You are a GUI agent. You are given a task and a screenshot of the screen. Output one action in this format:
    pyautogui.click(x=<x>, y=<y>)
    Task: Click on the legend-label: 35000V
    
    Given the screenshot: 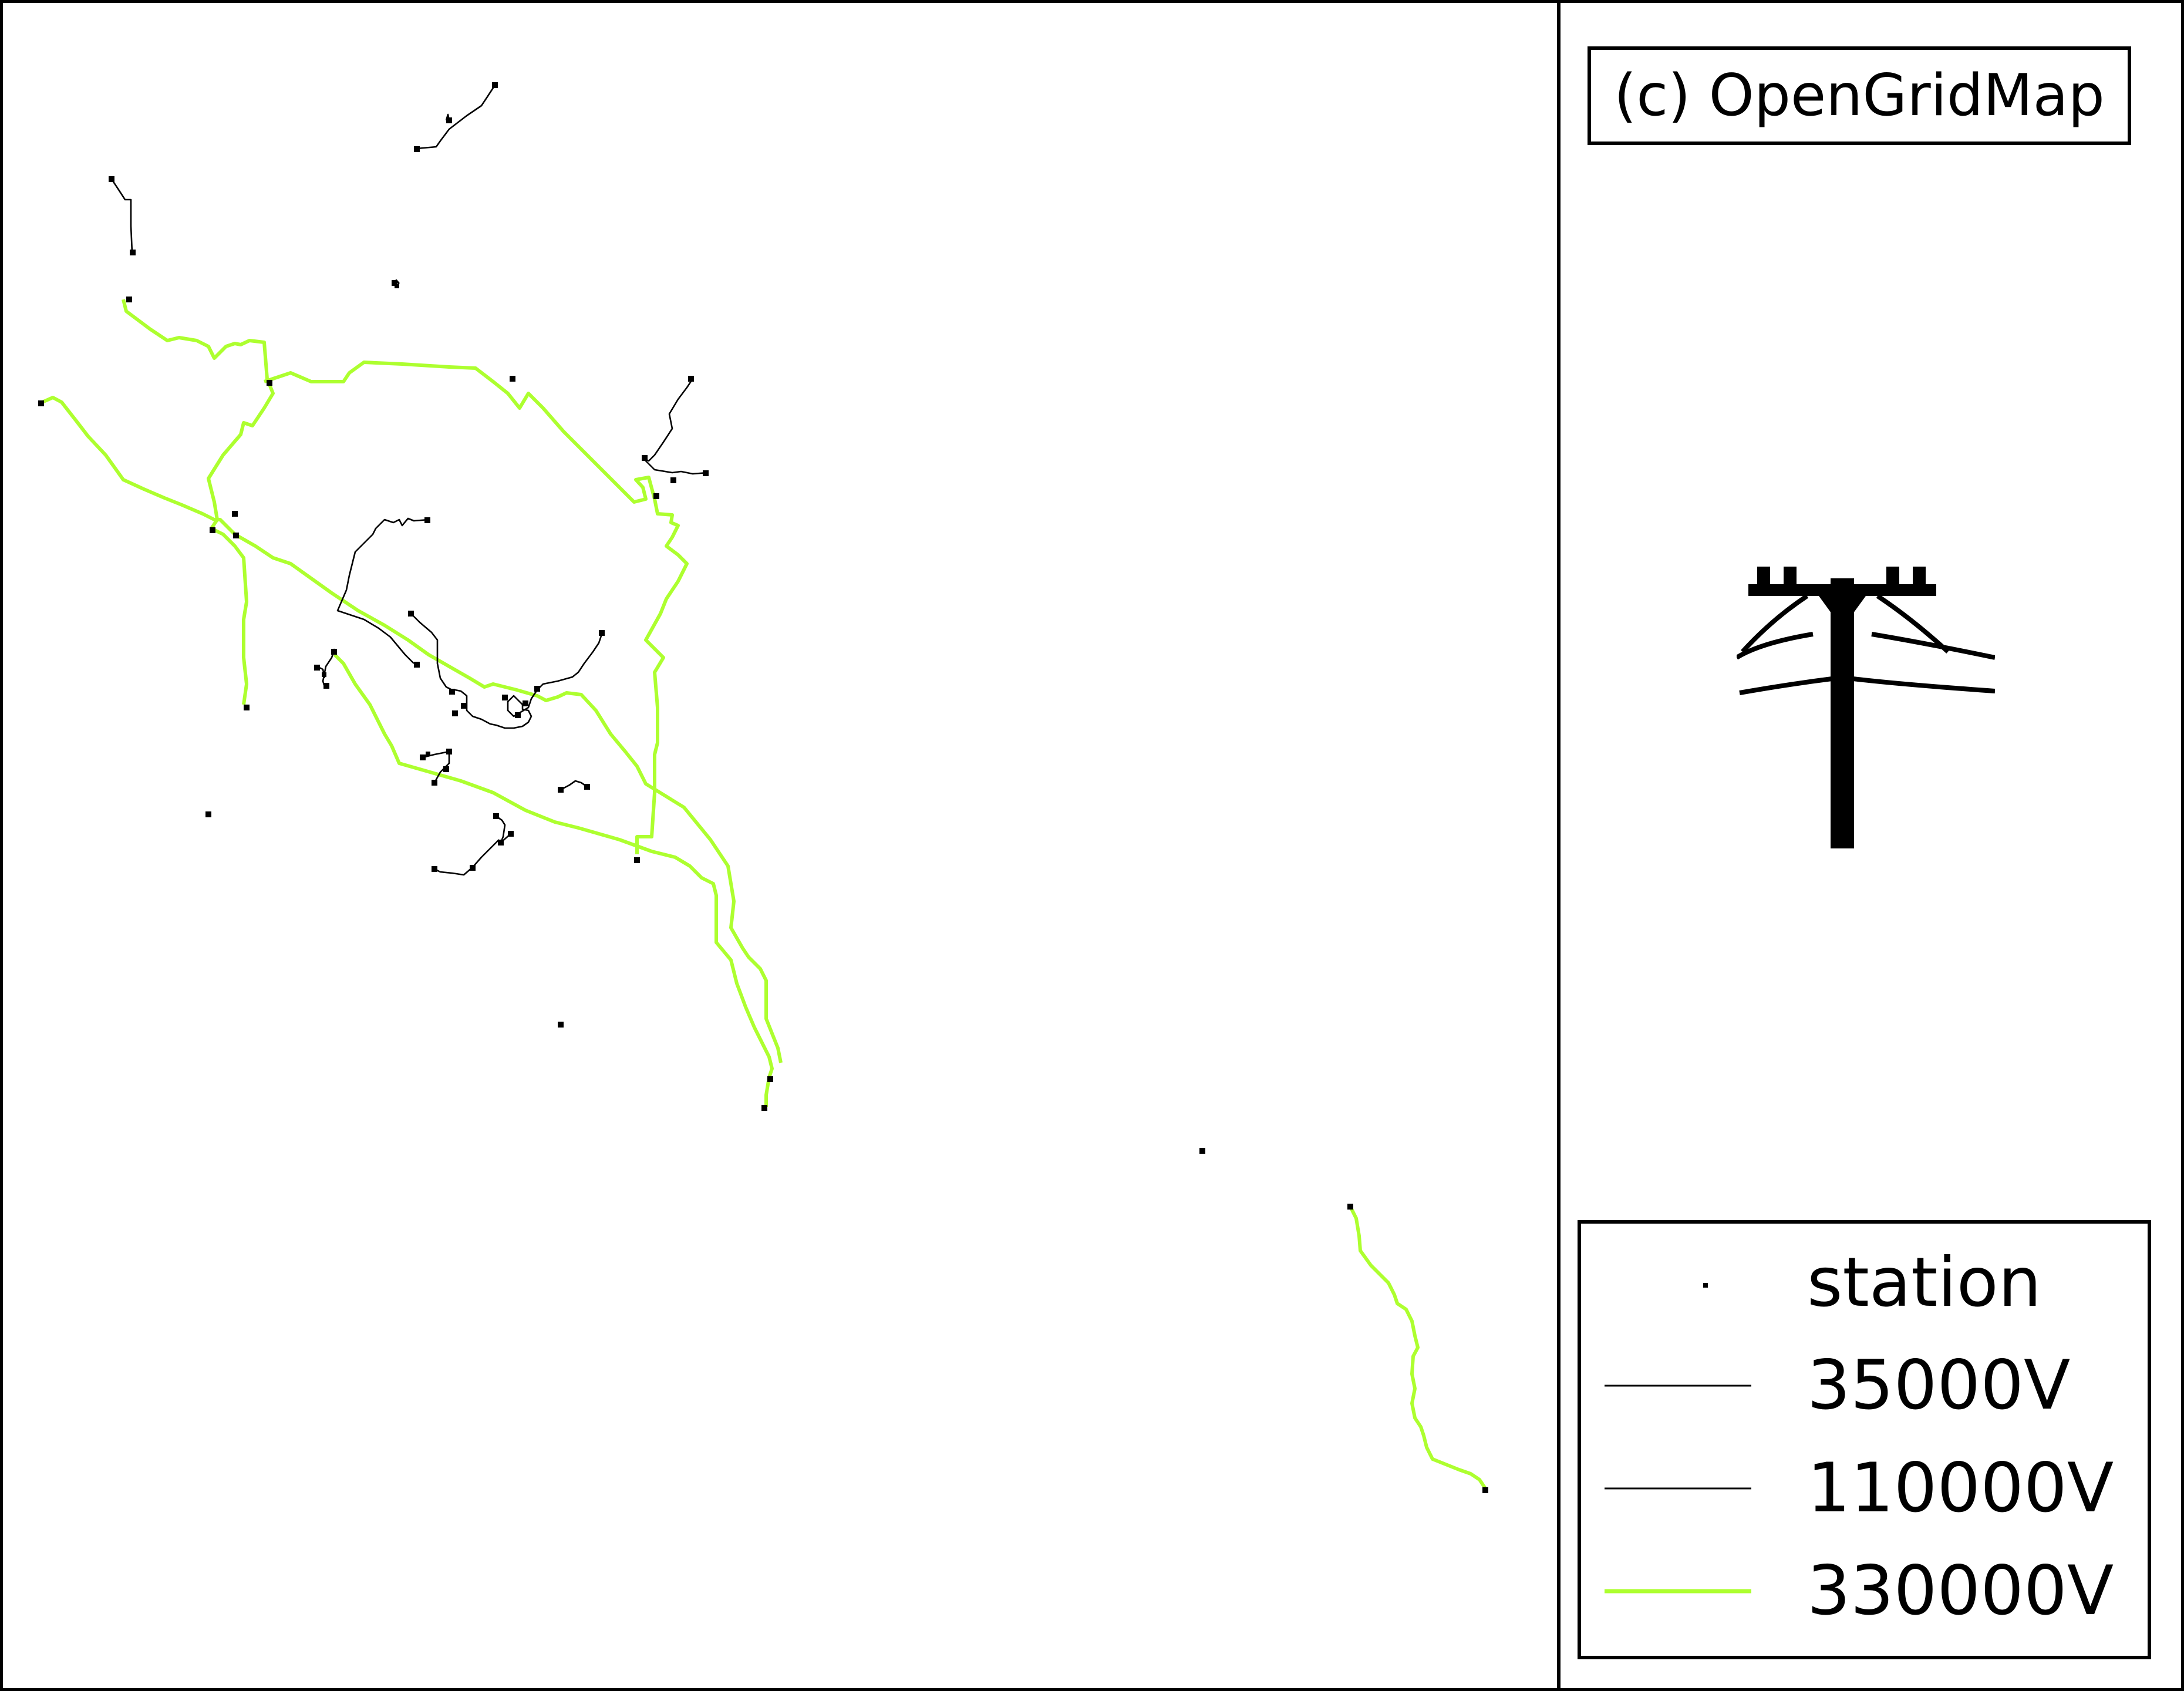 What is the action you would take?
    pyautogui.click(x=1939, y=1385)
    